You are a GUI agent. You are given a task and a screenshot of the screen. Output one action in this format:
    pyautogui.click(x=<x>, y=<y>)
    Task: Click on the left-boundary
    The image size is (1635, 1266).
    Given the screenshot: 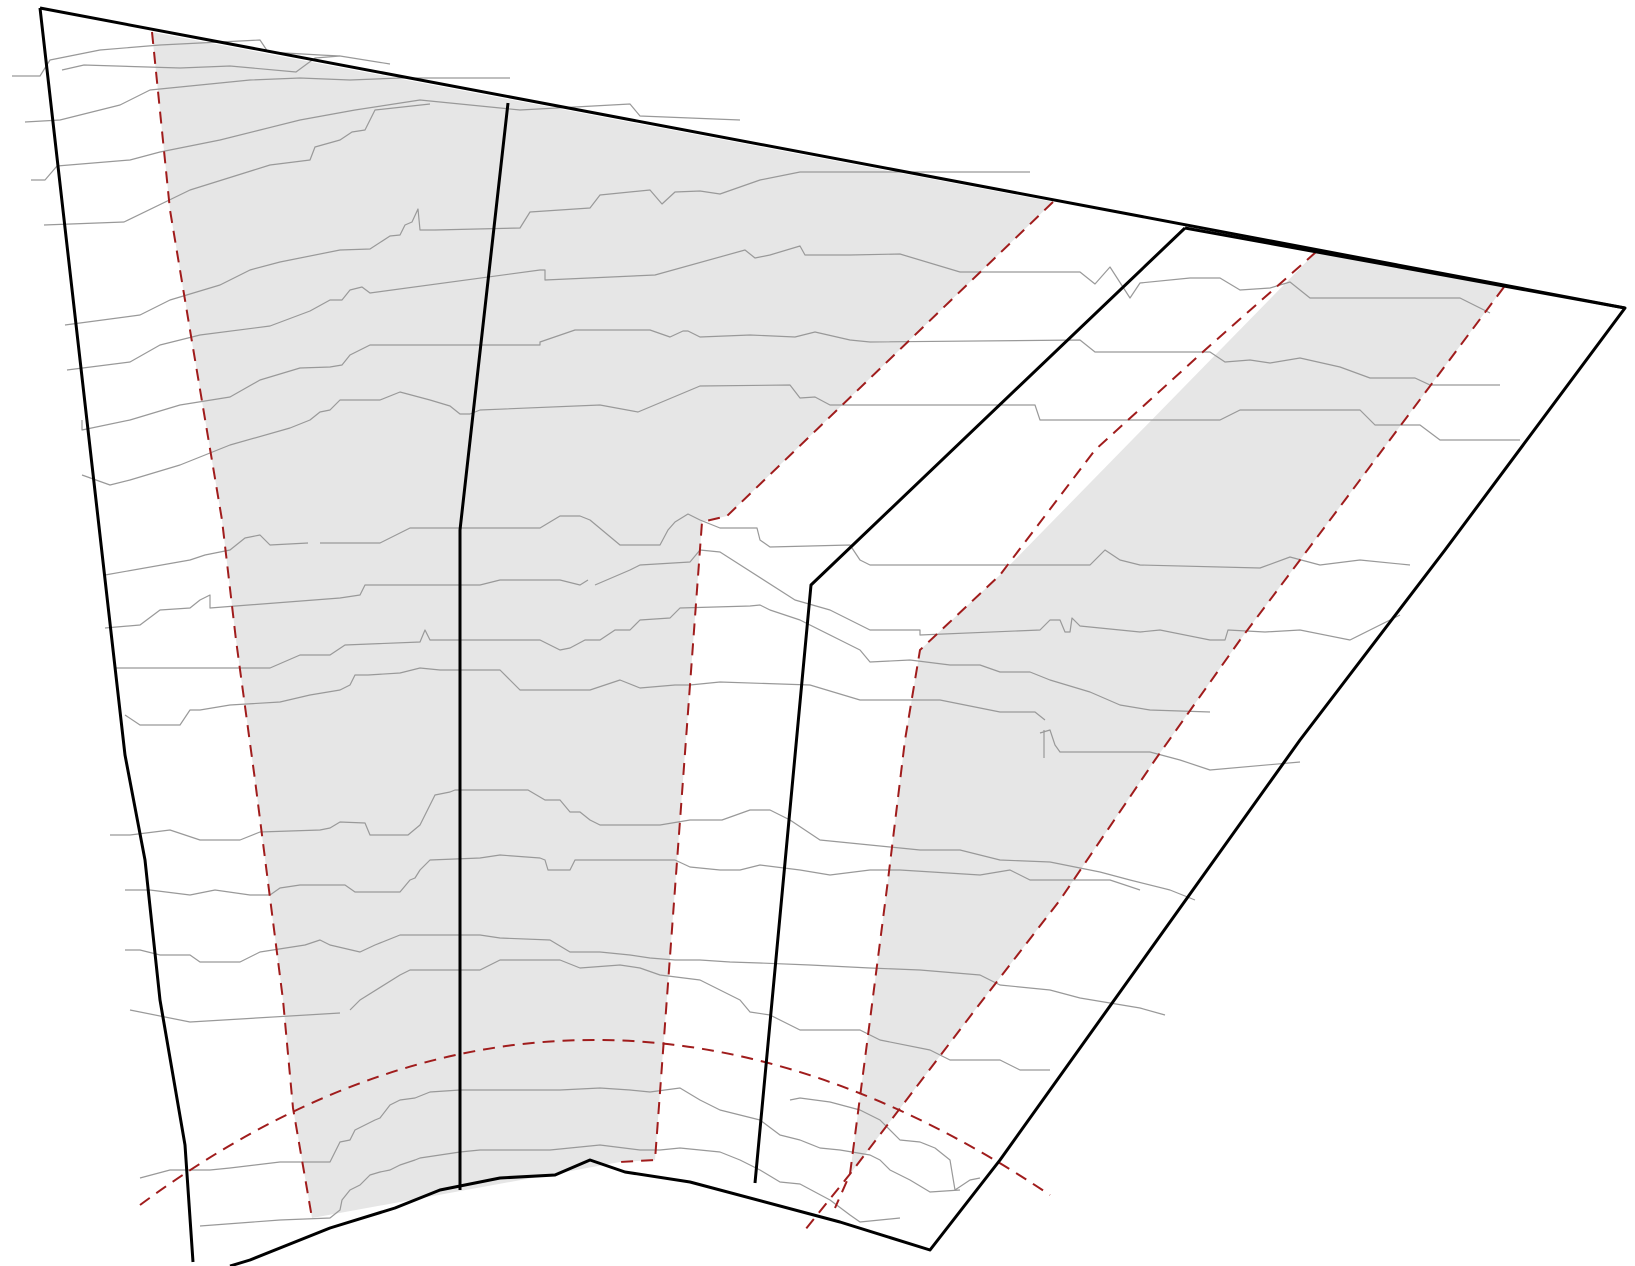 What is the action you would take?
    pyautogui.click(x=116, y=635)
    